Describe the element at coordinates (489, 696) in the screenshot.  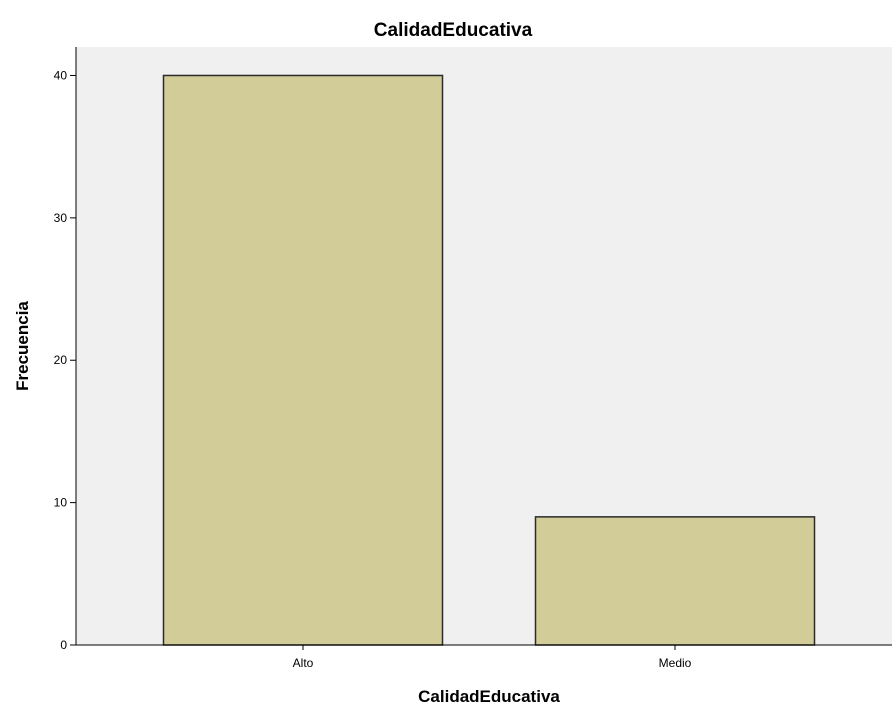
I see `x-axis-label: CalidadEducativa` at that location.